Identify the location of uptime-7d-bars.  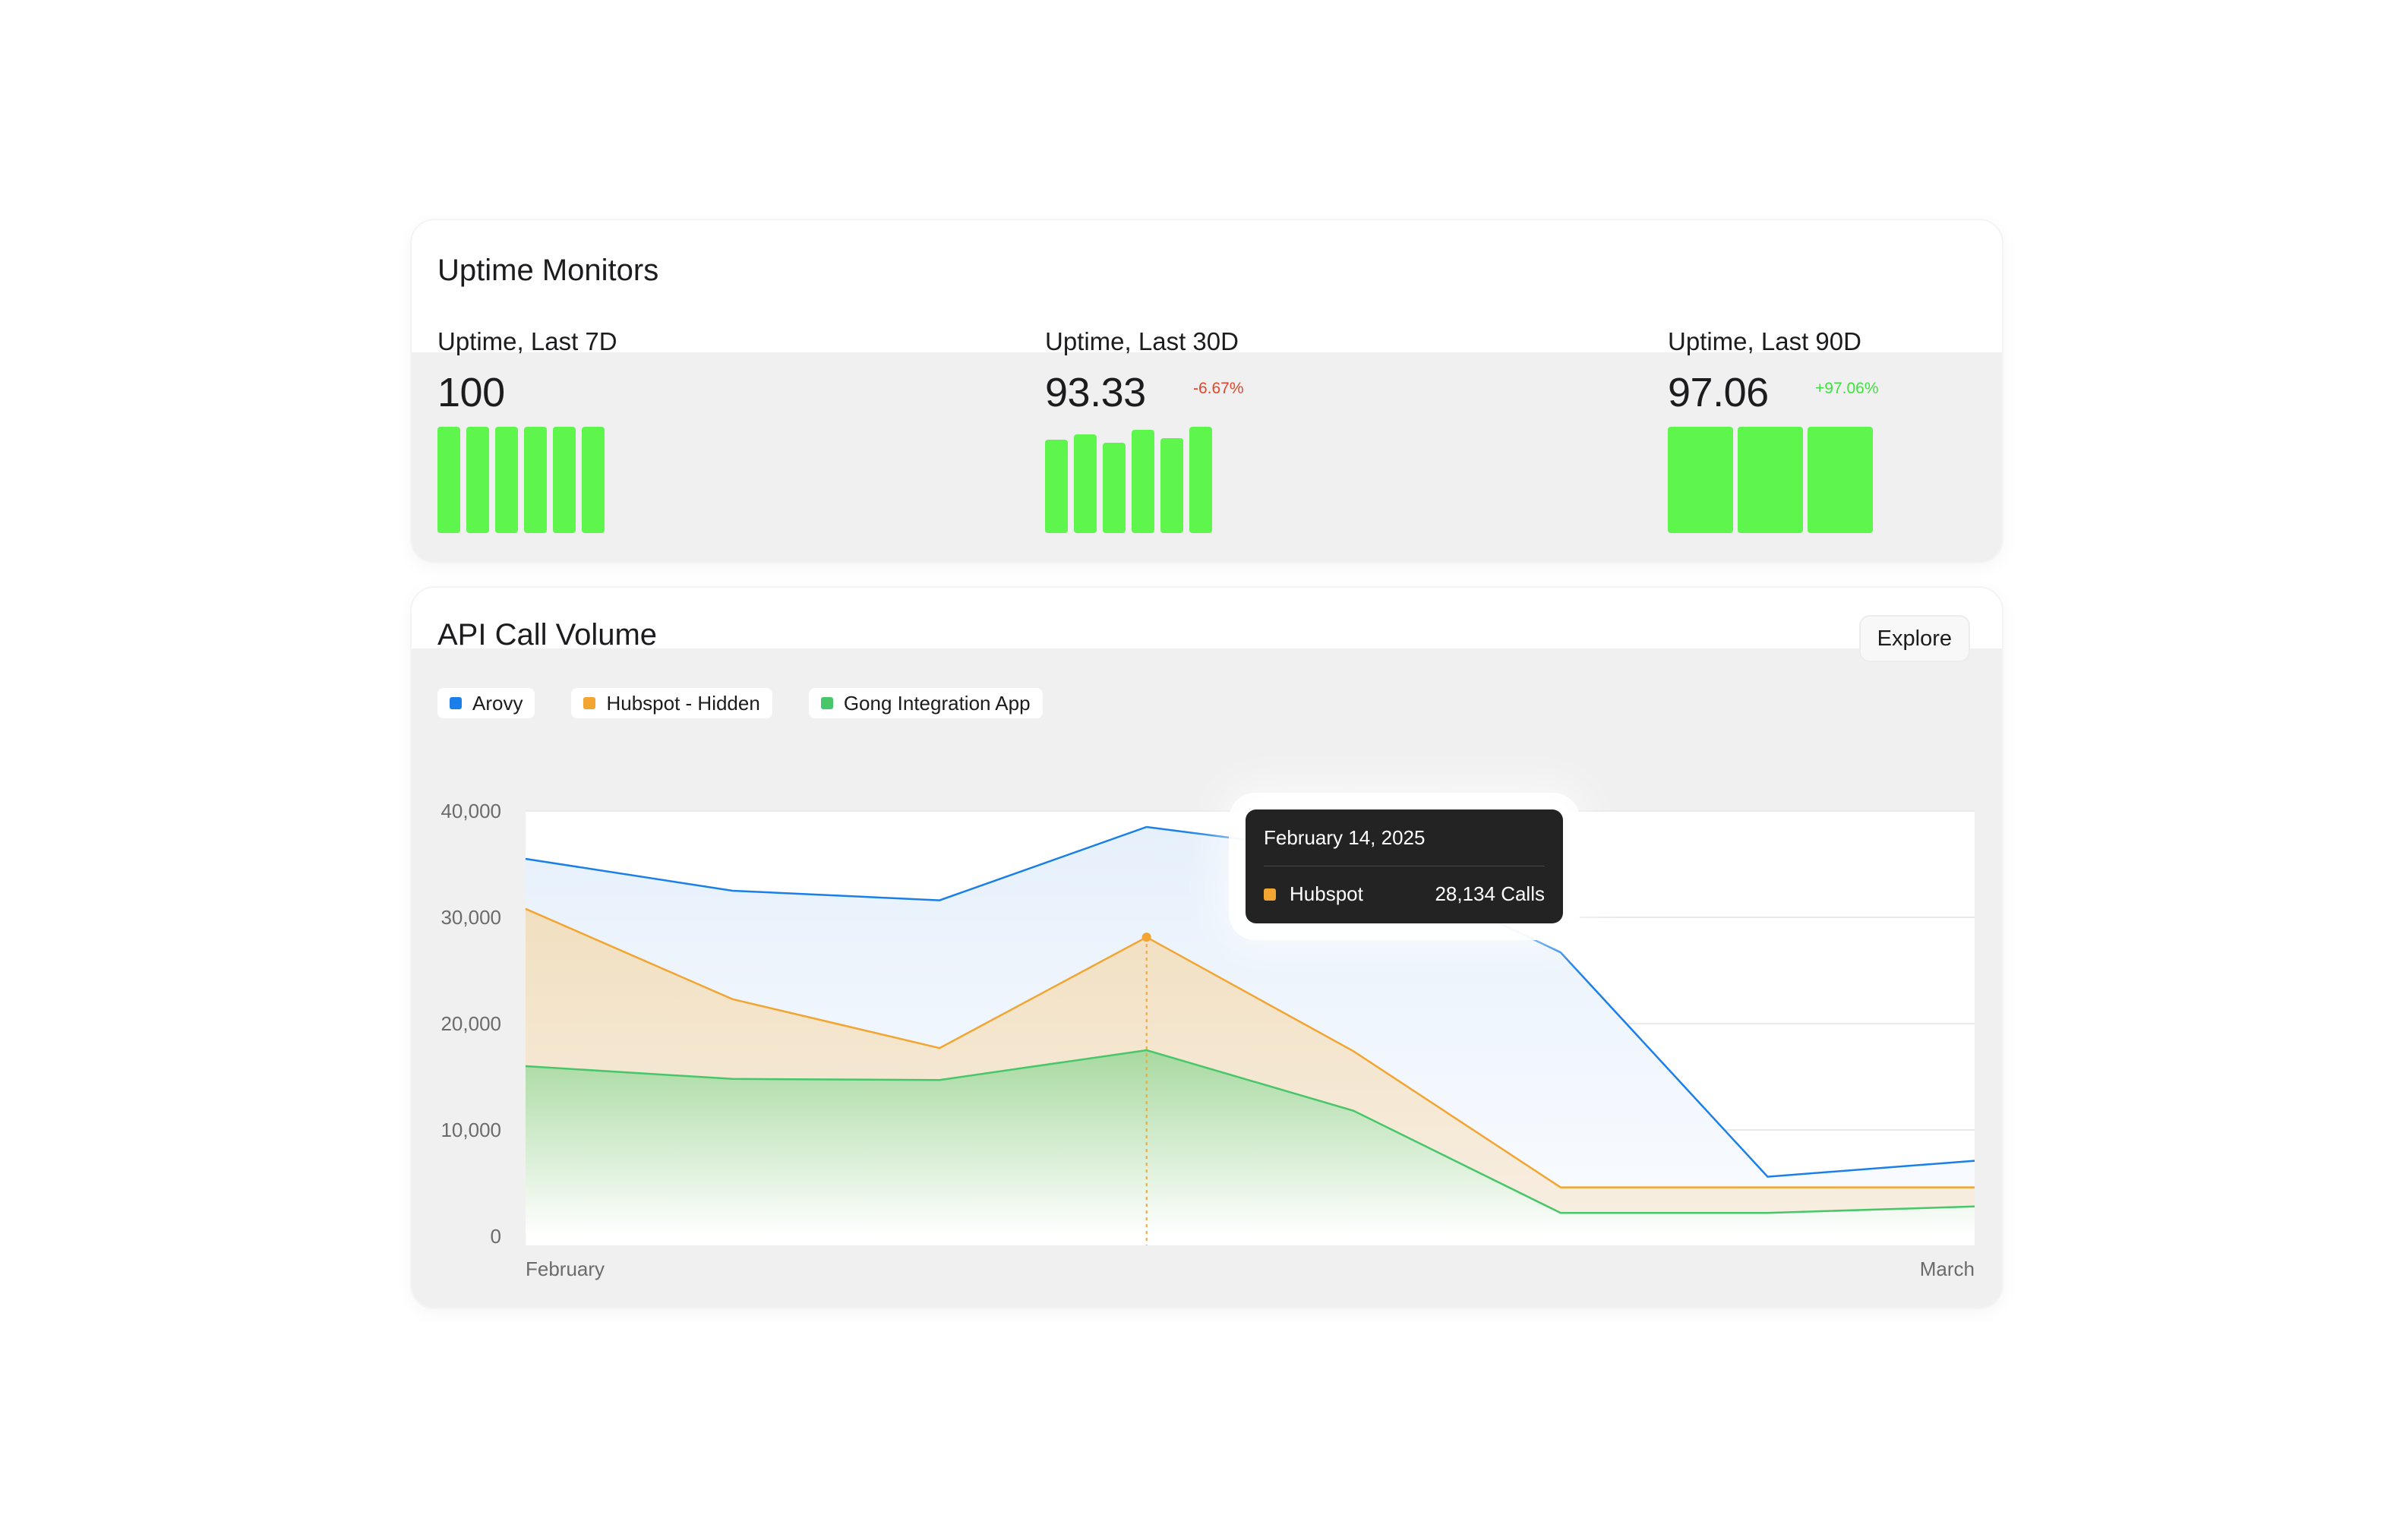
(522, 480).